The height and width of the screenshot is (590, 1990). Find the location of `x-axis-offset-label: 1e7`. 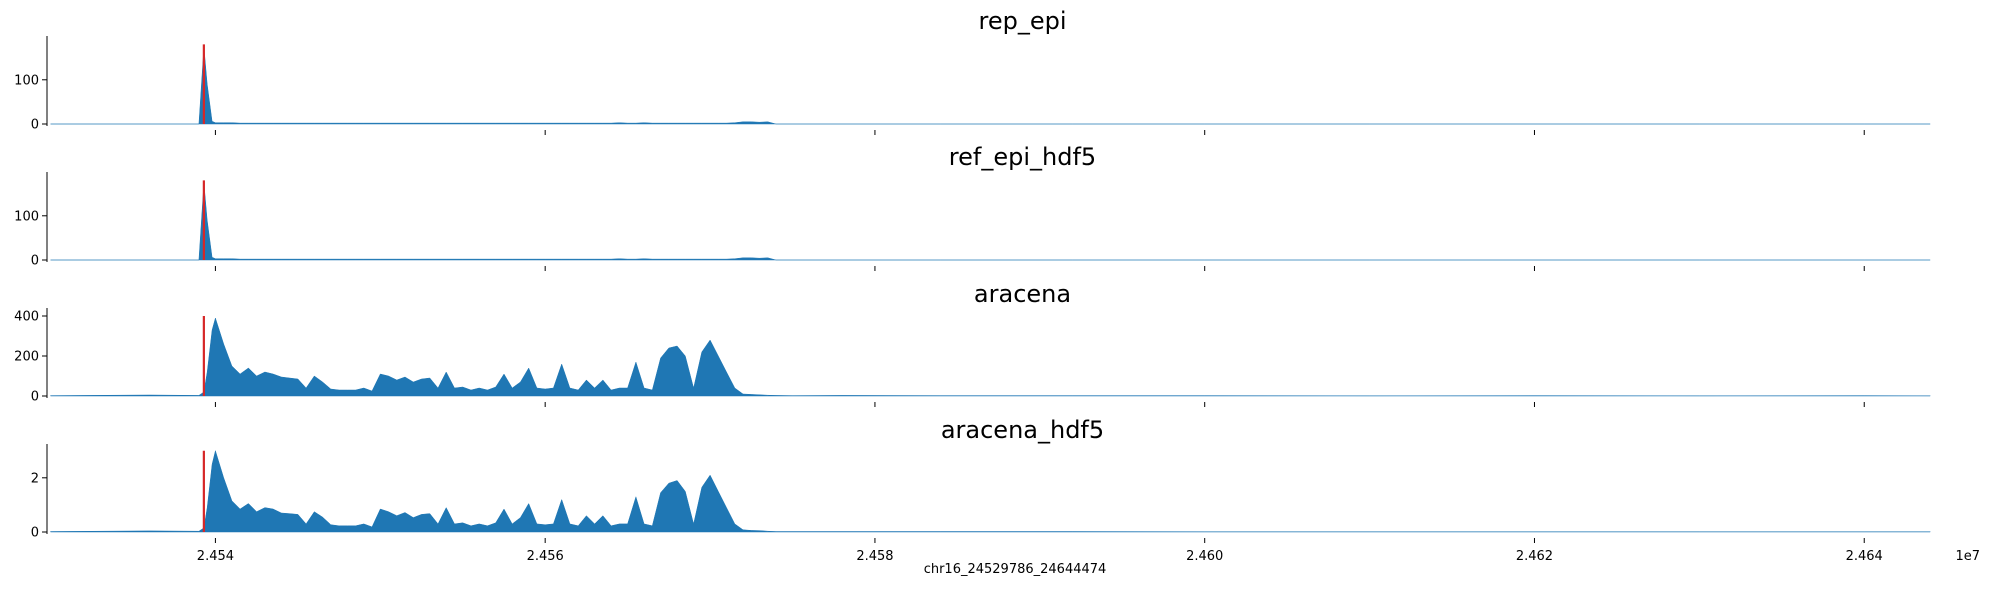

x-axis-offset-label: 1e7 is located at coordinates (1967, 556).